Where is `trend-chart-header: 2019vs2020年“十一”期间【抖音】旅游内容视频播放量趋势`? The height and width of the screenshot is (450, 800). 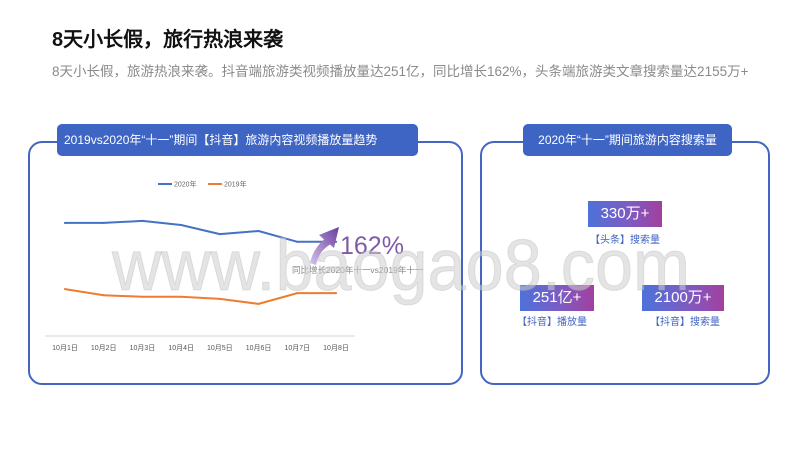 trend-chart-header: 2019vs2020年“十一”期间【抖音】旅游内容视频播放量趋势 is located at coordinates (237, 140).